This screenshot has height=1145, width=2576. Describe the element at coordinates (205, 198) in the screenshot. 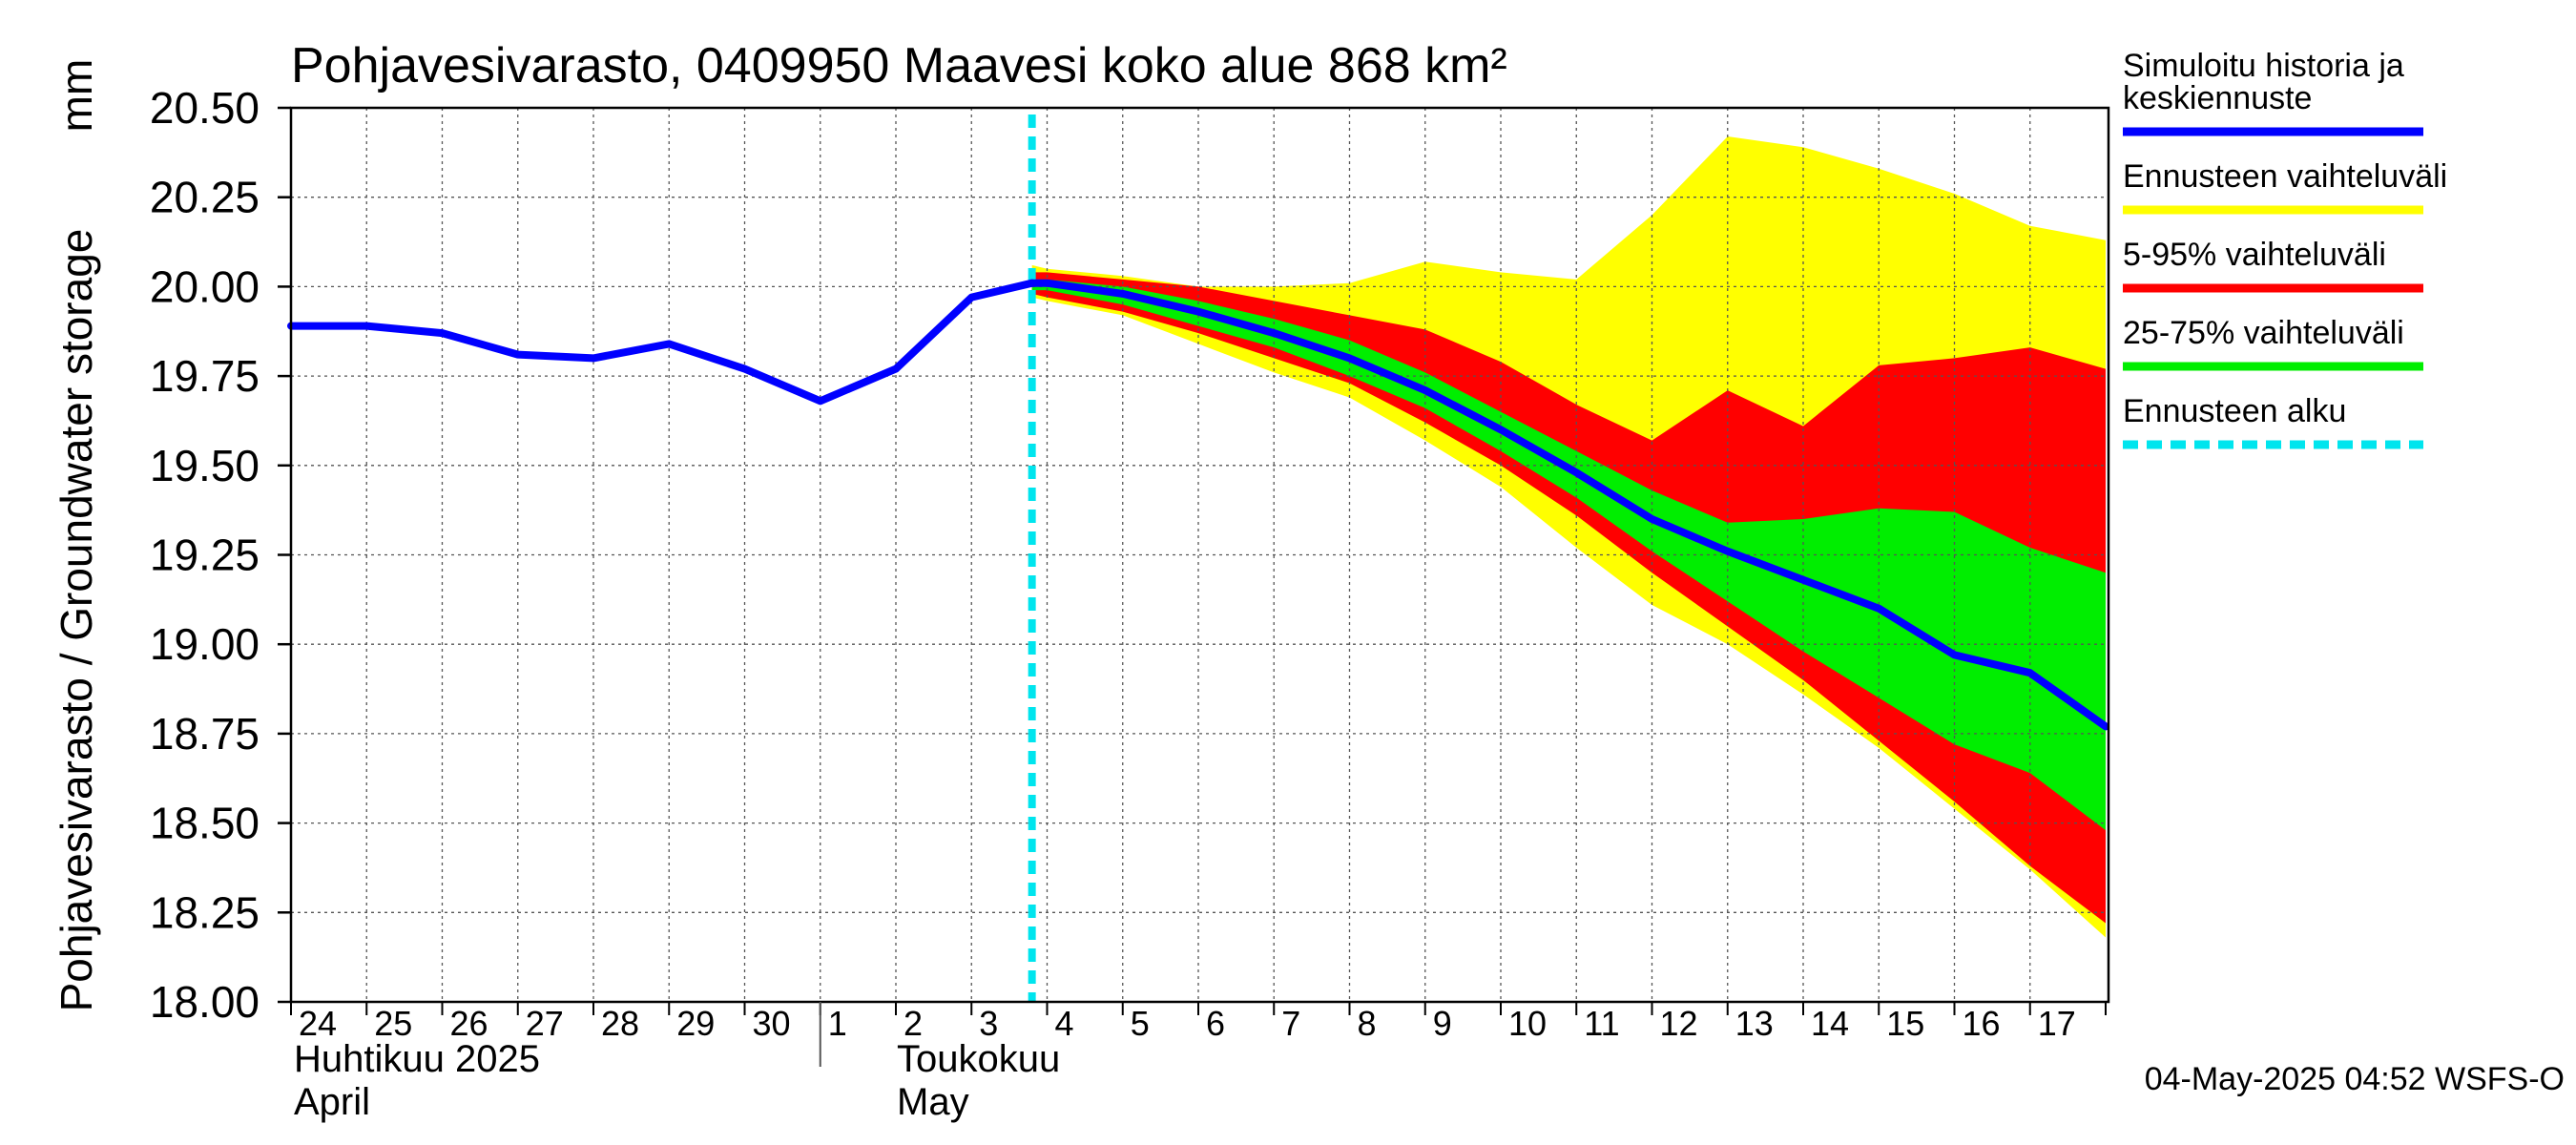

I see `y-tick-label: 20.25` at that location.